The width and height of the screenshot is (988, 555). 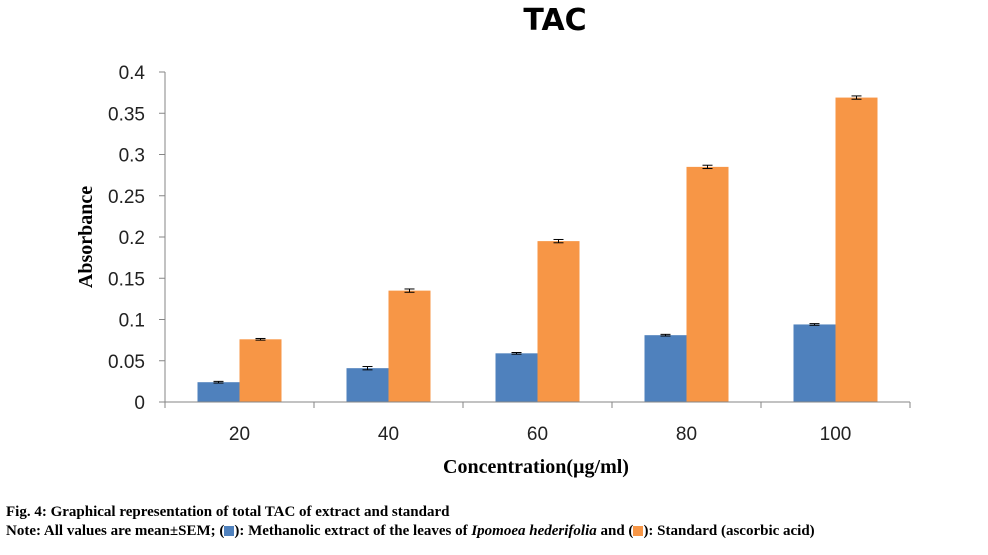 I want to click on y-tick-label: 0.1, so click(x=132, y=321).